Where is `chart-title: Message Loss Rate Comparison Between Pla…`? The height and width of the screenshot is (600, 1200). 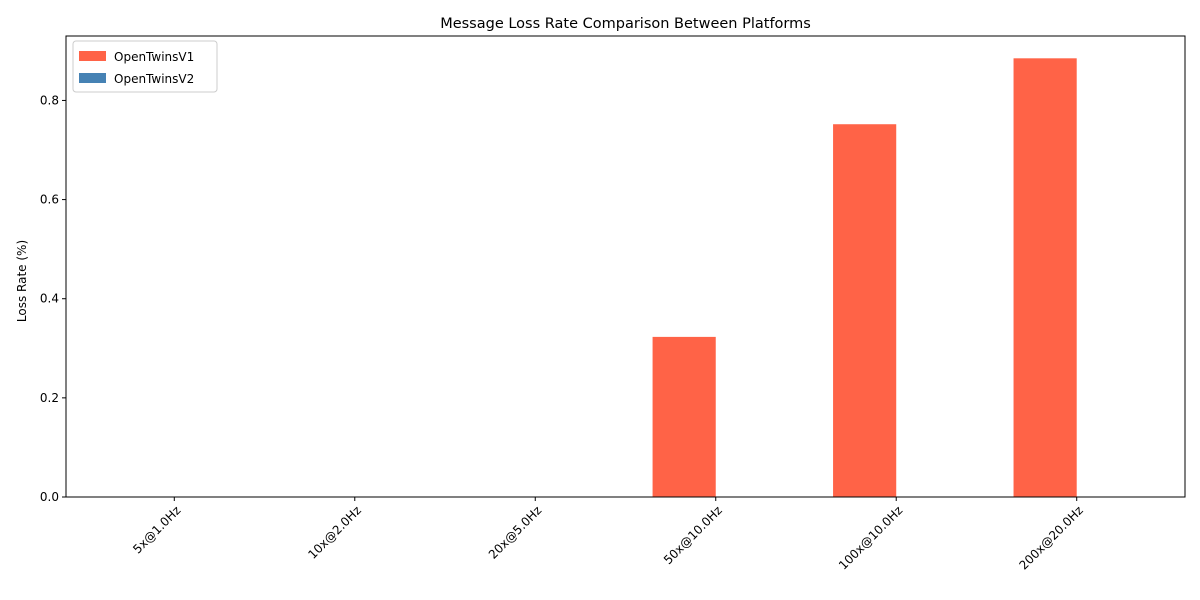 chart-title: Message Loss Rate Comparison Between Pla… is located at coordinates (625, 24).